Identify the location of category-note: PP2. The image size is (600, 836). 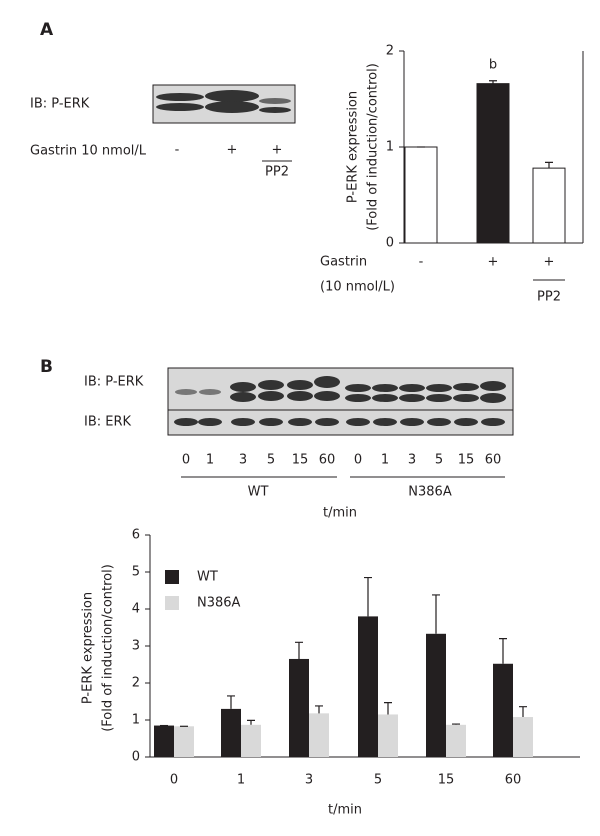
(549, 297).